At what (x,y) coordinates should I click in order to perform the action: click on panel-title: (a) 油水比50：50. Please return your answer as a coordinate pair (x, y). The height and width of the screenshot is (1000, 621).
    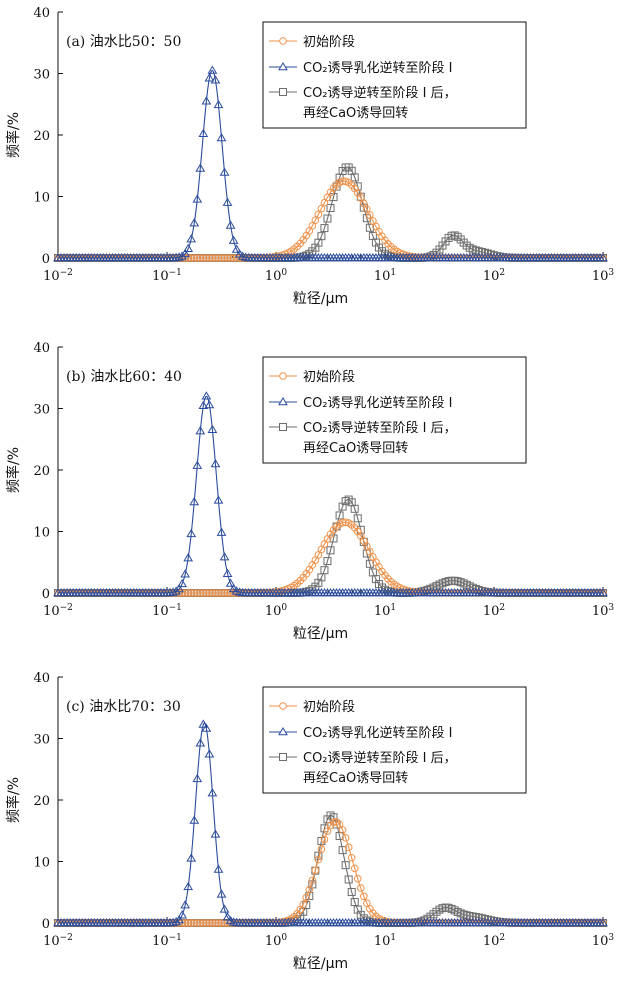
    Looking at the image, I should click on (123, 42).